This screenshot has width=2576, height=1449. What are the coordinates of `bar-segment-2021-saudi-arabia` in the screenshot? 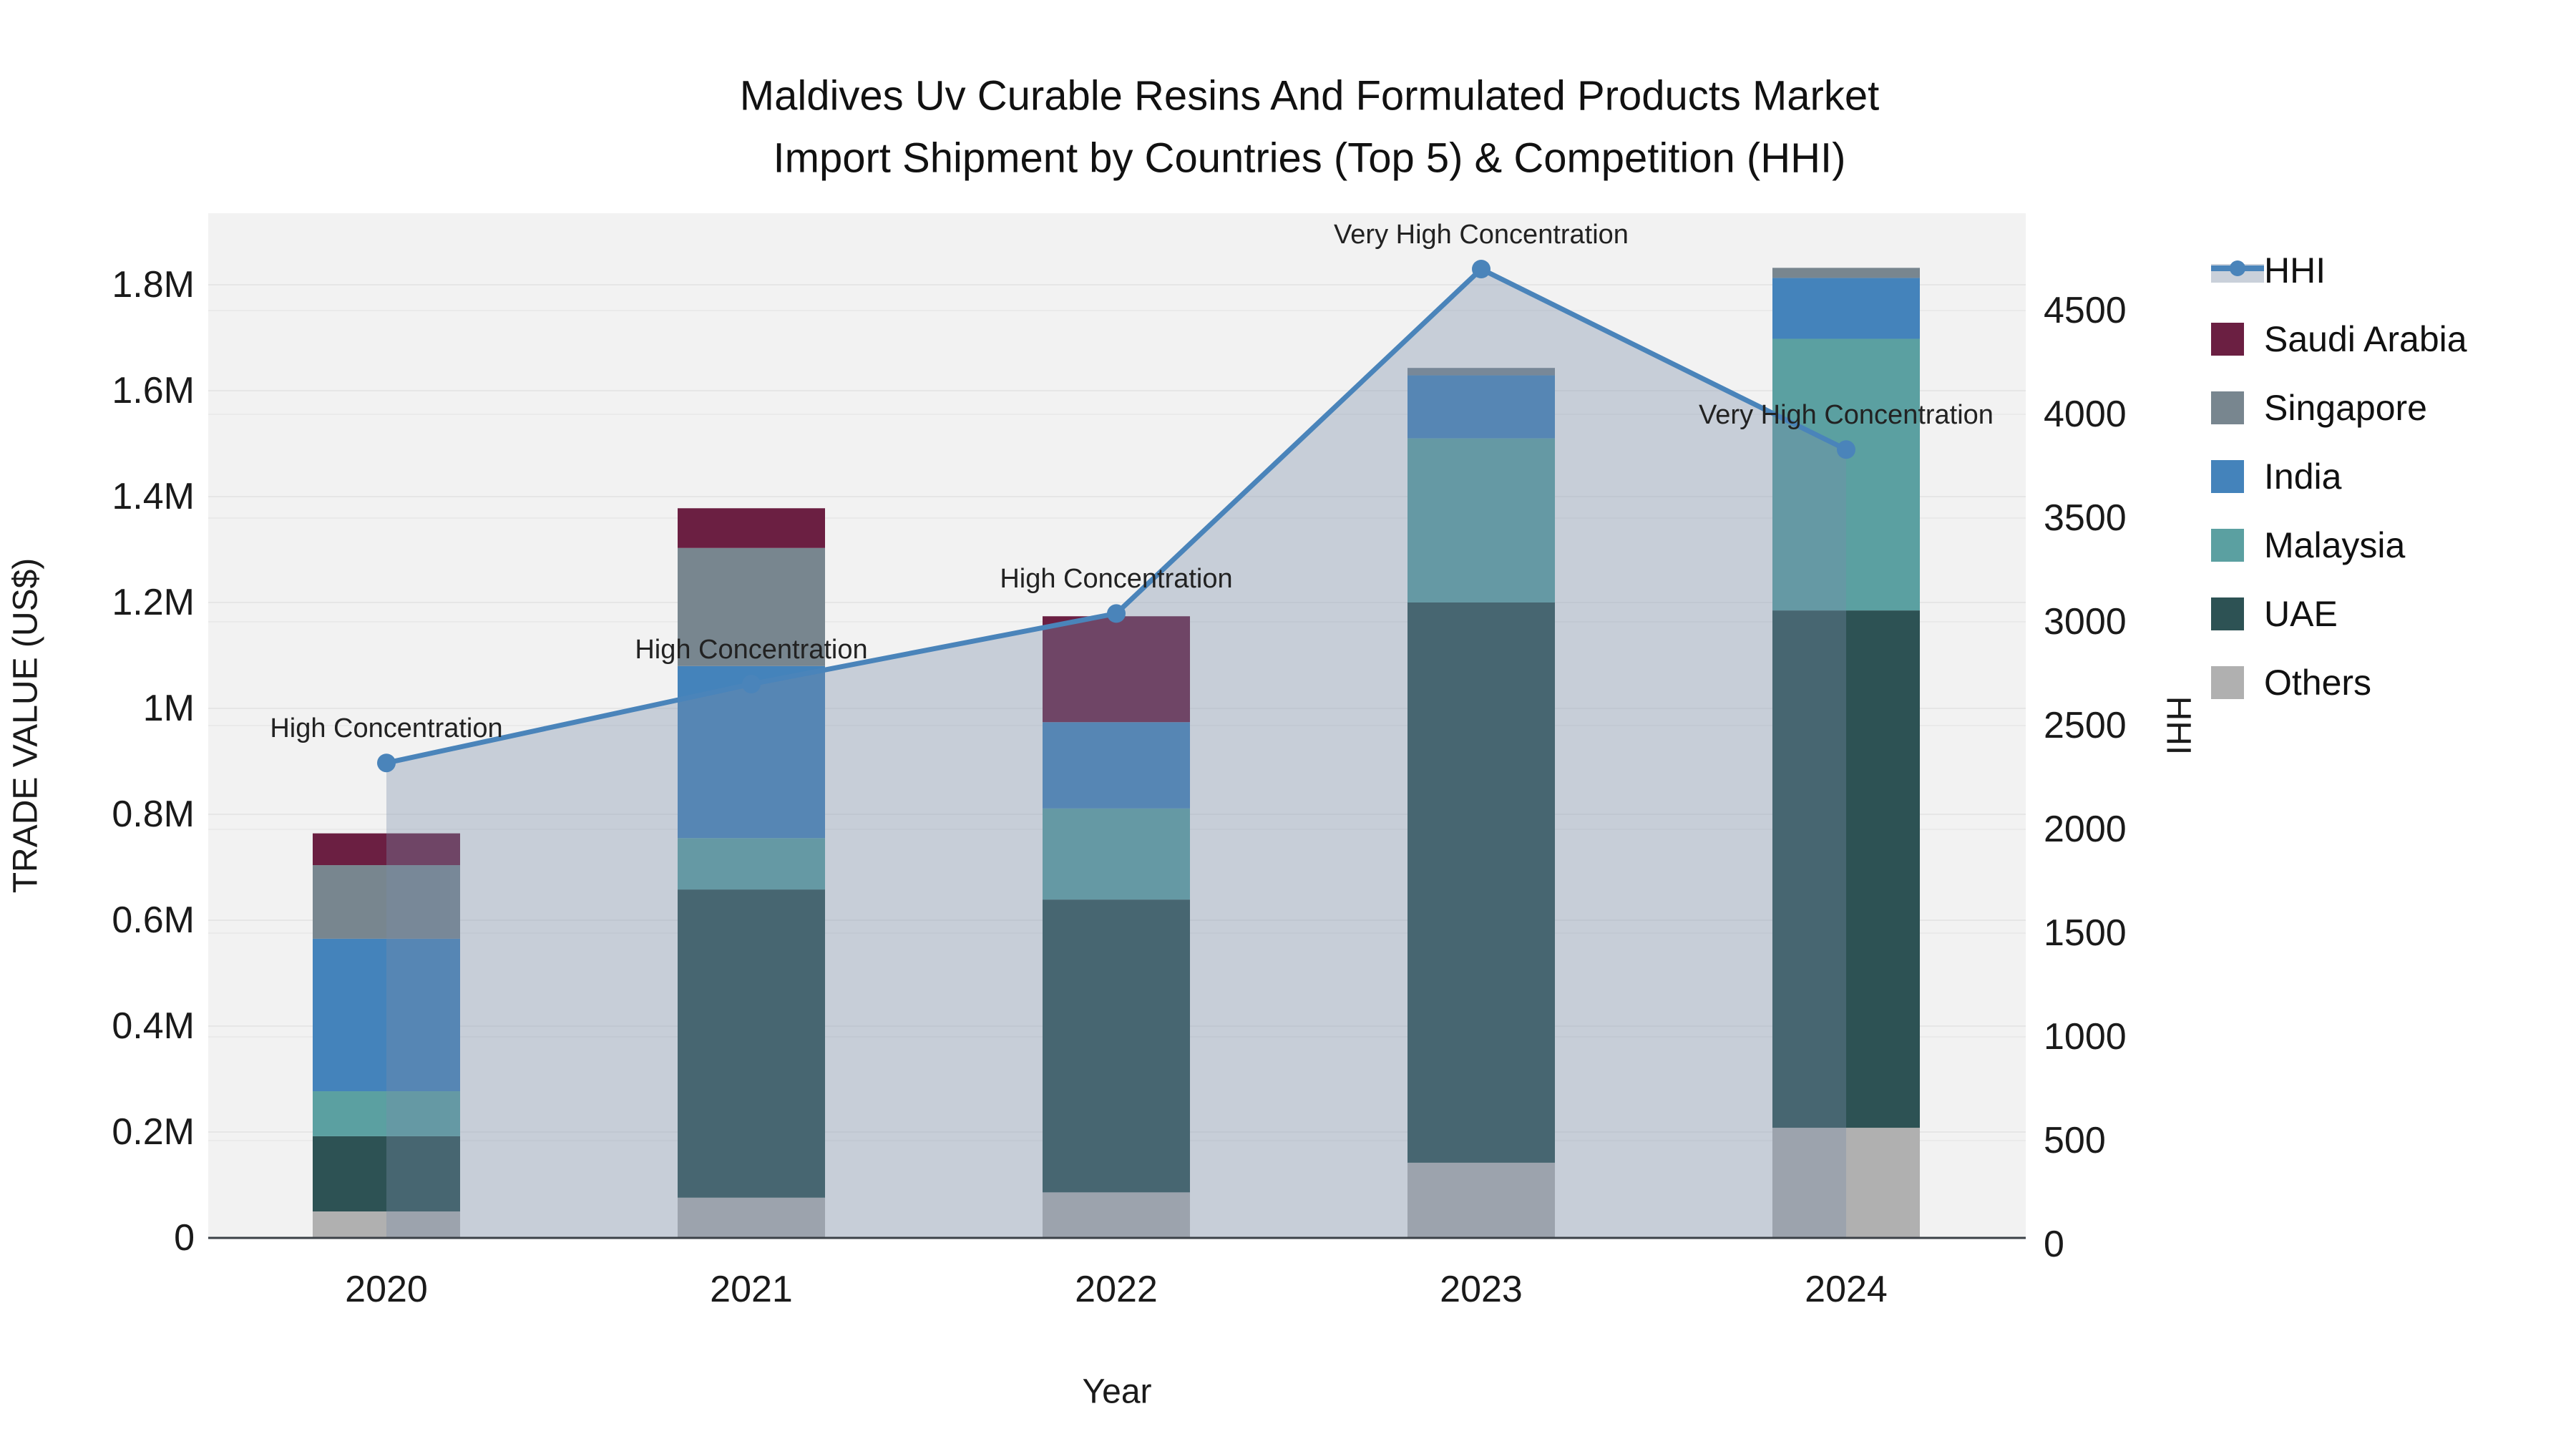 It's located at (752, 528).